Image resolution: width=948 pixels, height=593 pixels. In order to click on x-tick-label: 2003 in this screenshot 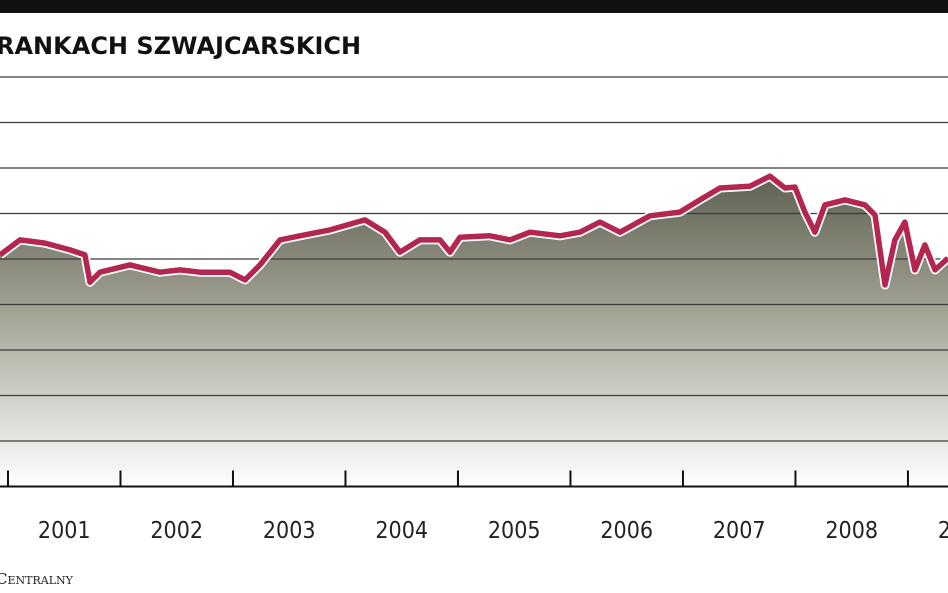, I will do `click(289, 531)`.